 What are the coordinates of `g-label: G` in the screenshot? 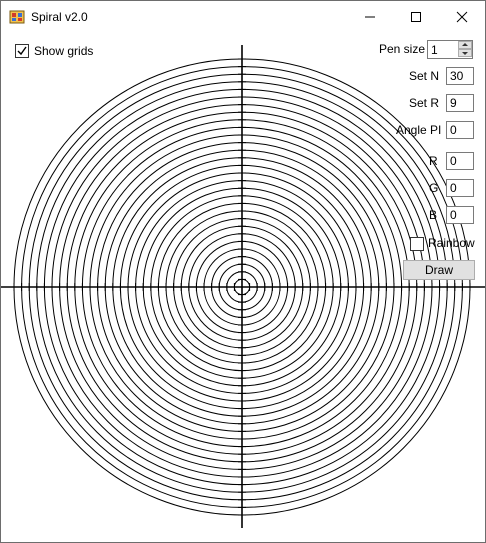 It's located at (434, 188).